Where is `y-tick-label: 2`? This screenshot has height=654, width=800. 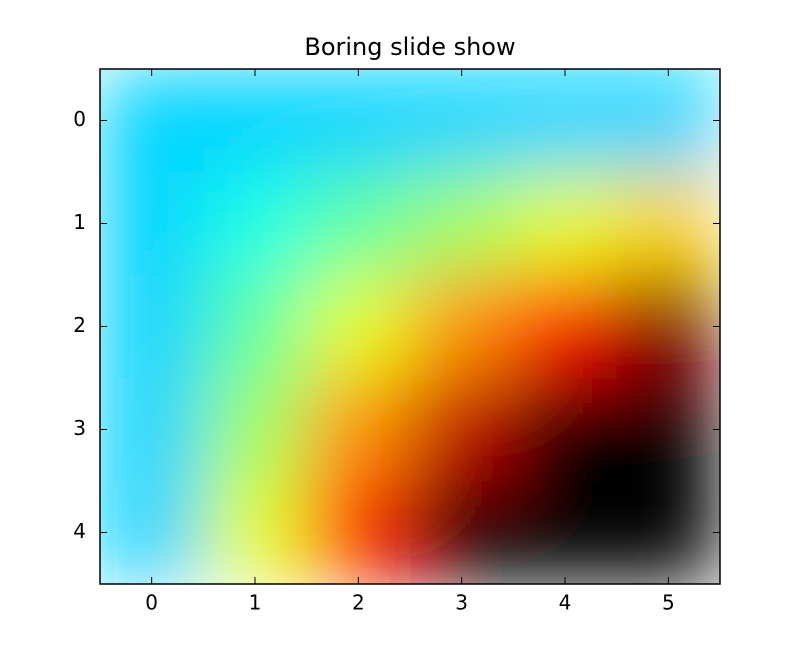
y-tick-label: 2 is located at coordinates (79, 325).